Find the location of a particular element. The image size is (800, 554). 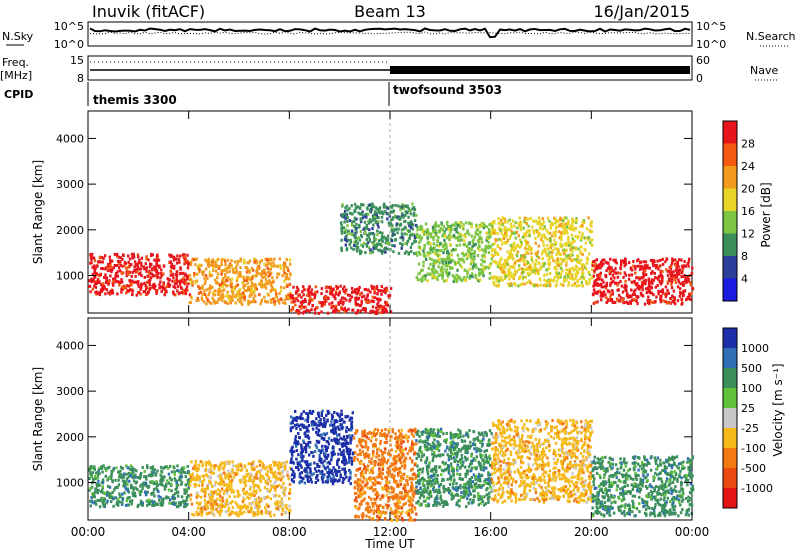

time-tick-label: 20:00 is located at coordinates (591, 532).